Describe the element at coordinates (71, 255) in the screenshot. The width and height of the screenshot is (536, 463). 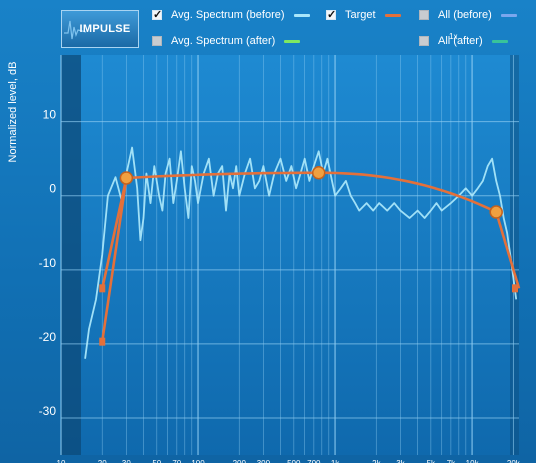
I see `low-cut-region` at that location.